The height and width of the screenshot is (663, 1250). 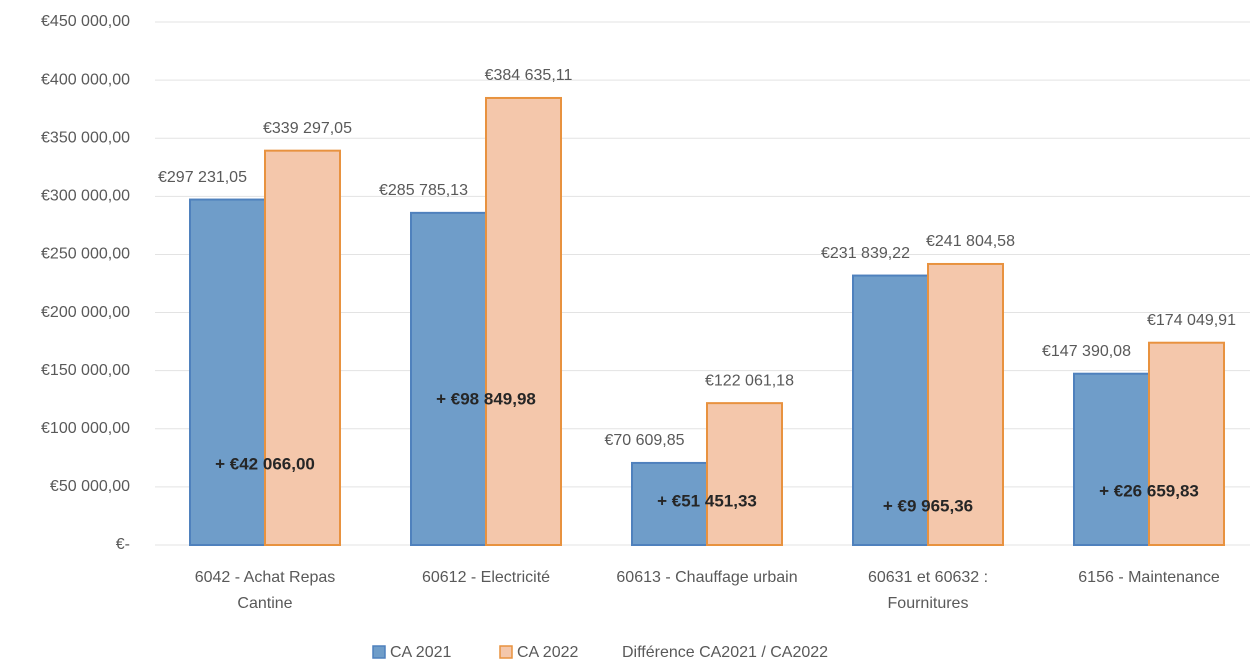 I want to click on difference-label: + €42 066,00, so click(x=265, y=463).